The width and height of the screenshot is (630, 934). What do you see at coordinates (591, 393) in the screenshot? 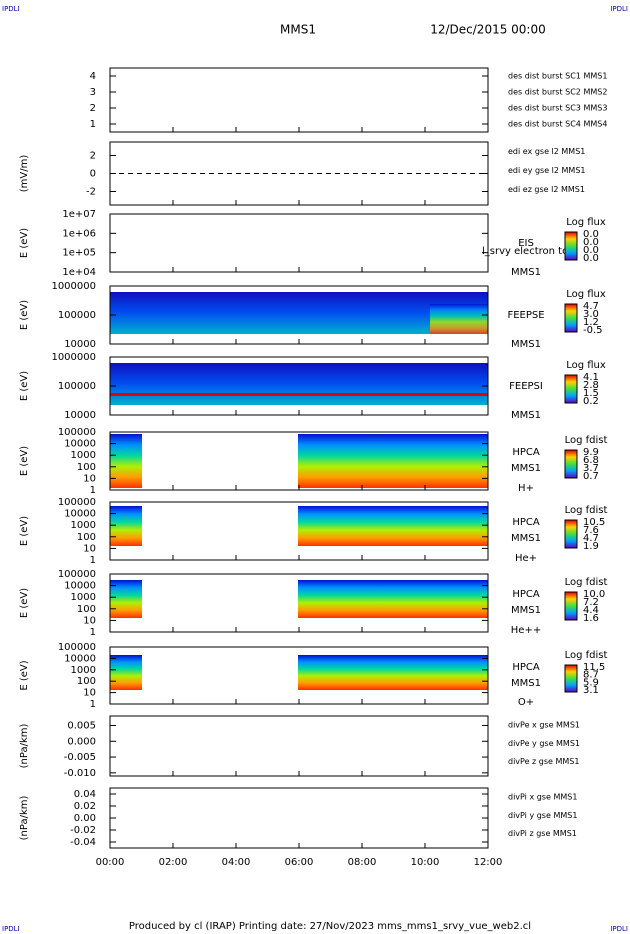
I see `colorbar-tick-label: 1.5` at bounding box center [591, 393].